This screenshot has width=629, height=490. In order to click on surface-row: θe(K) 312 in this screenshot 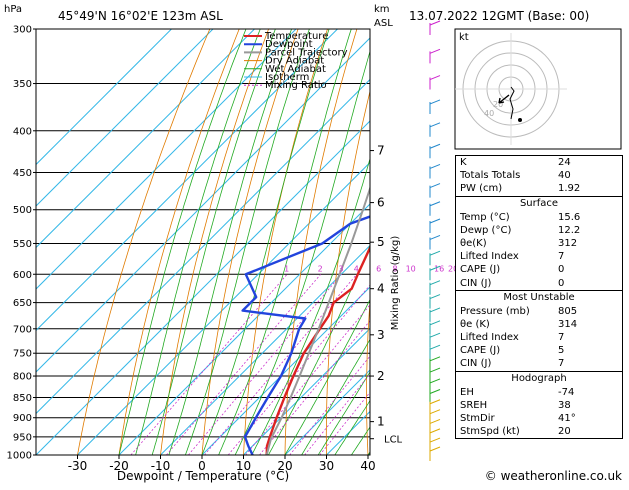, I will do `click(539, 243)`.